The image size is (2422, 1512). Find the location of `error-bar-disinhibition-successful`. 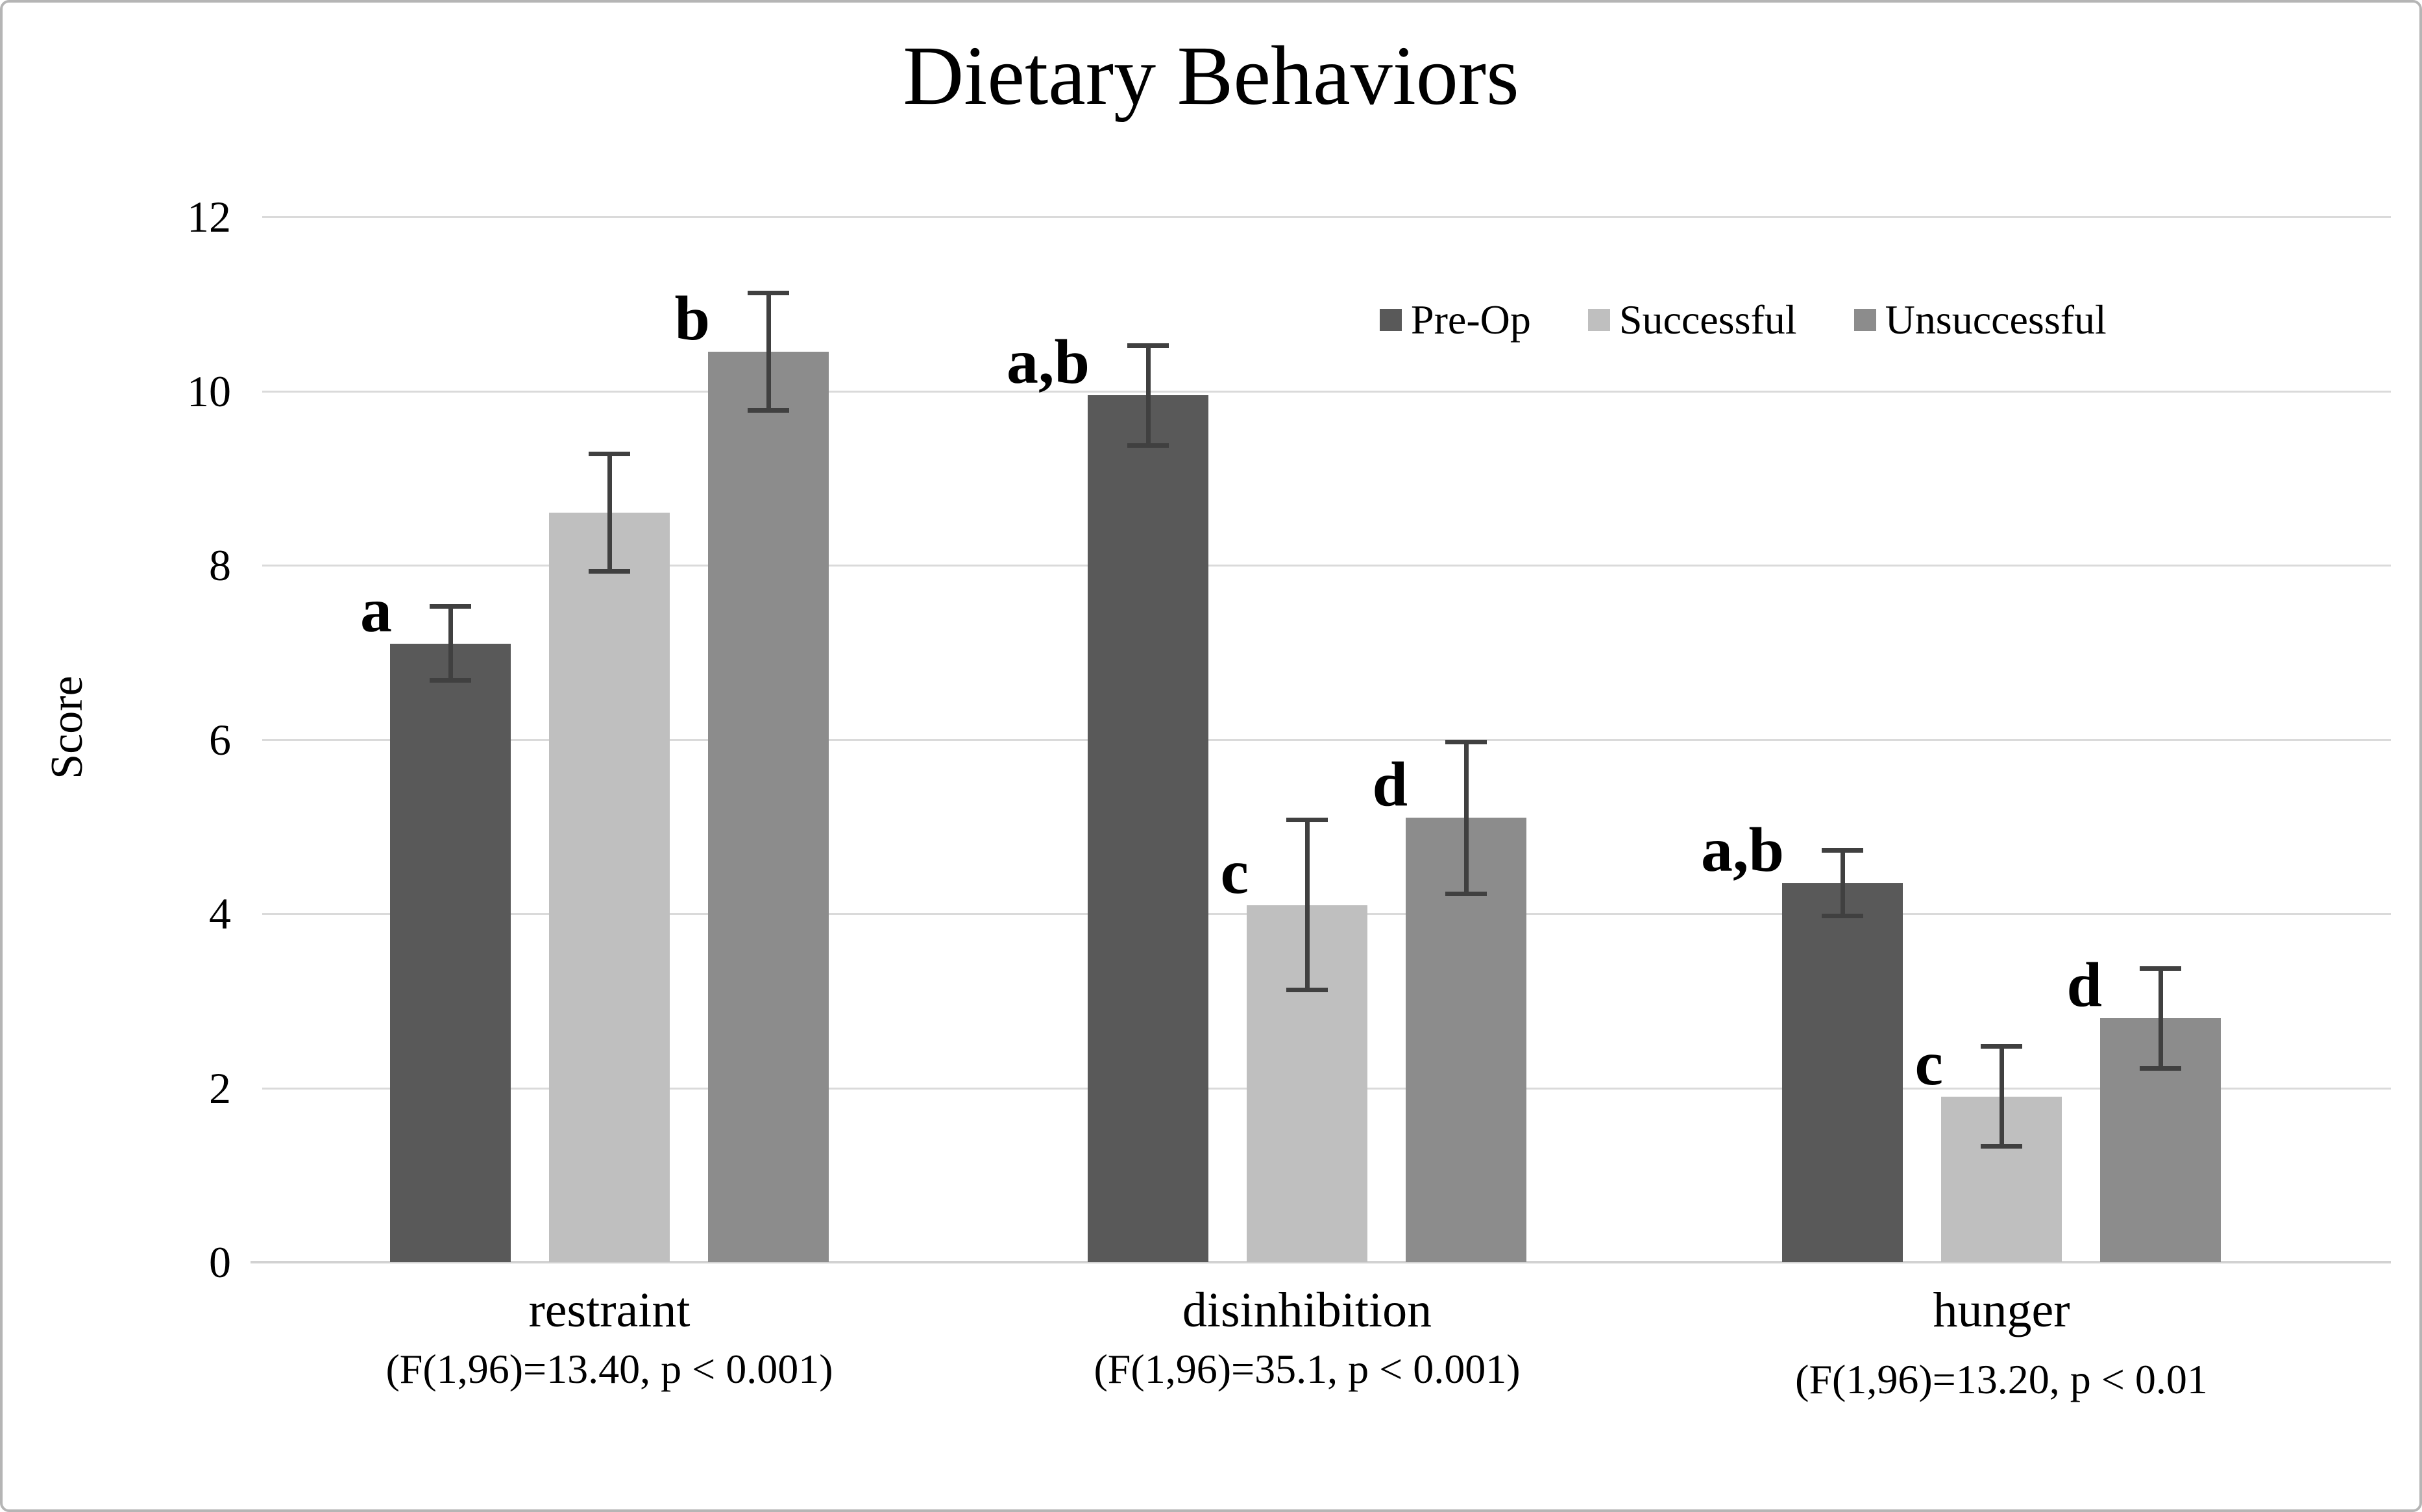

error-bar-disinhibition-successful is located at coordinates (1307, 905).